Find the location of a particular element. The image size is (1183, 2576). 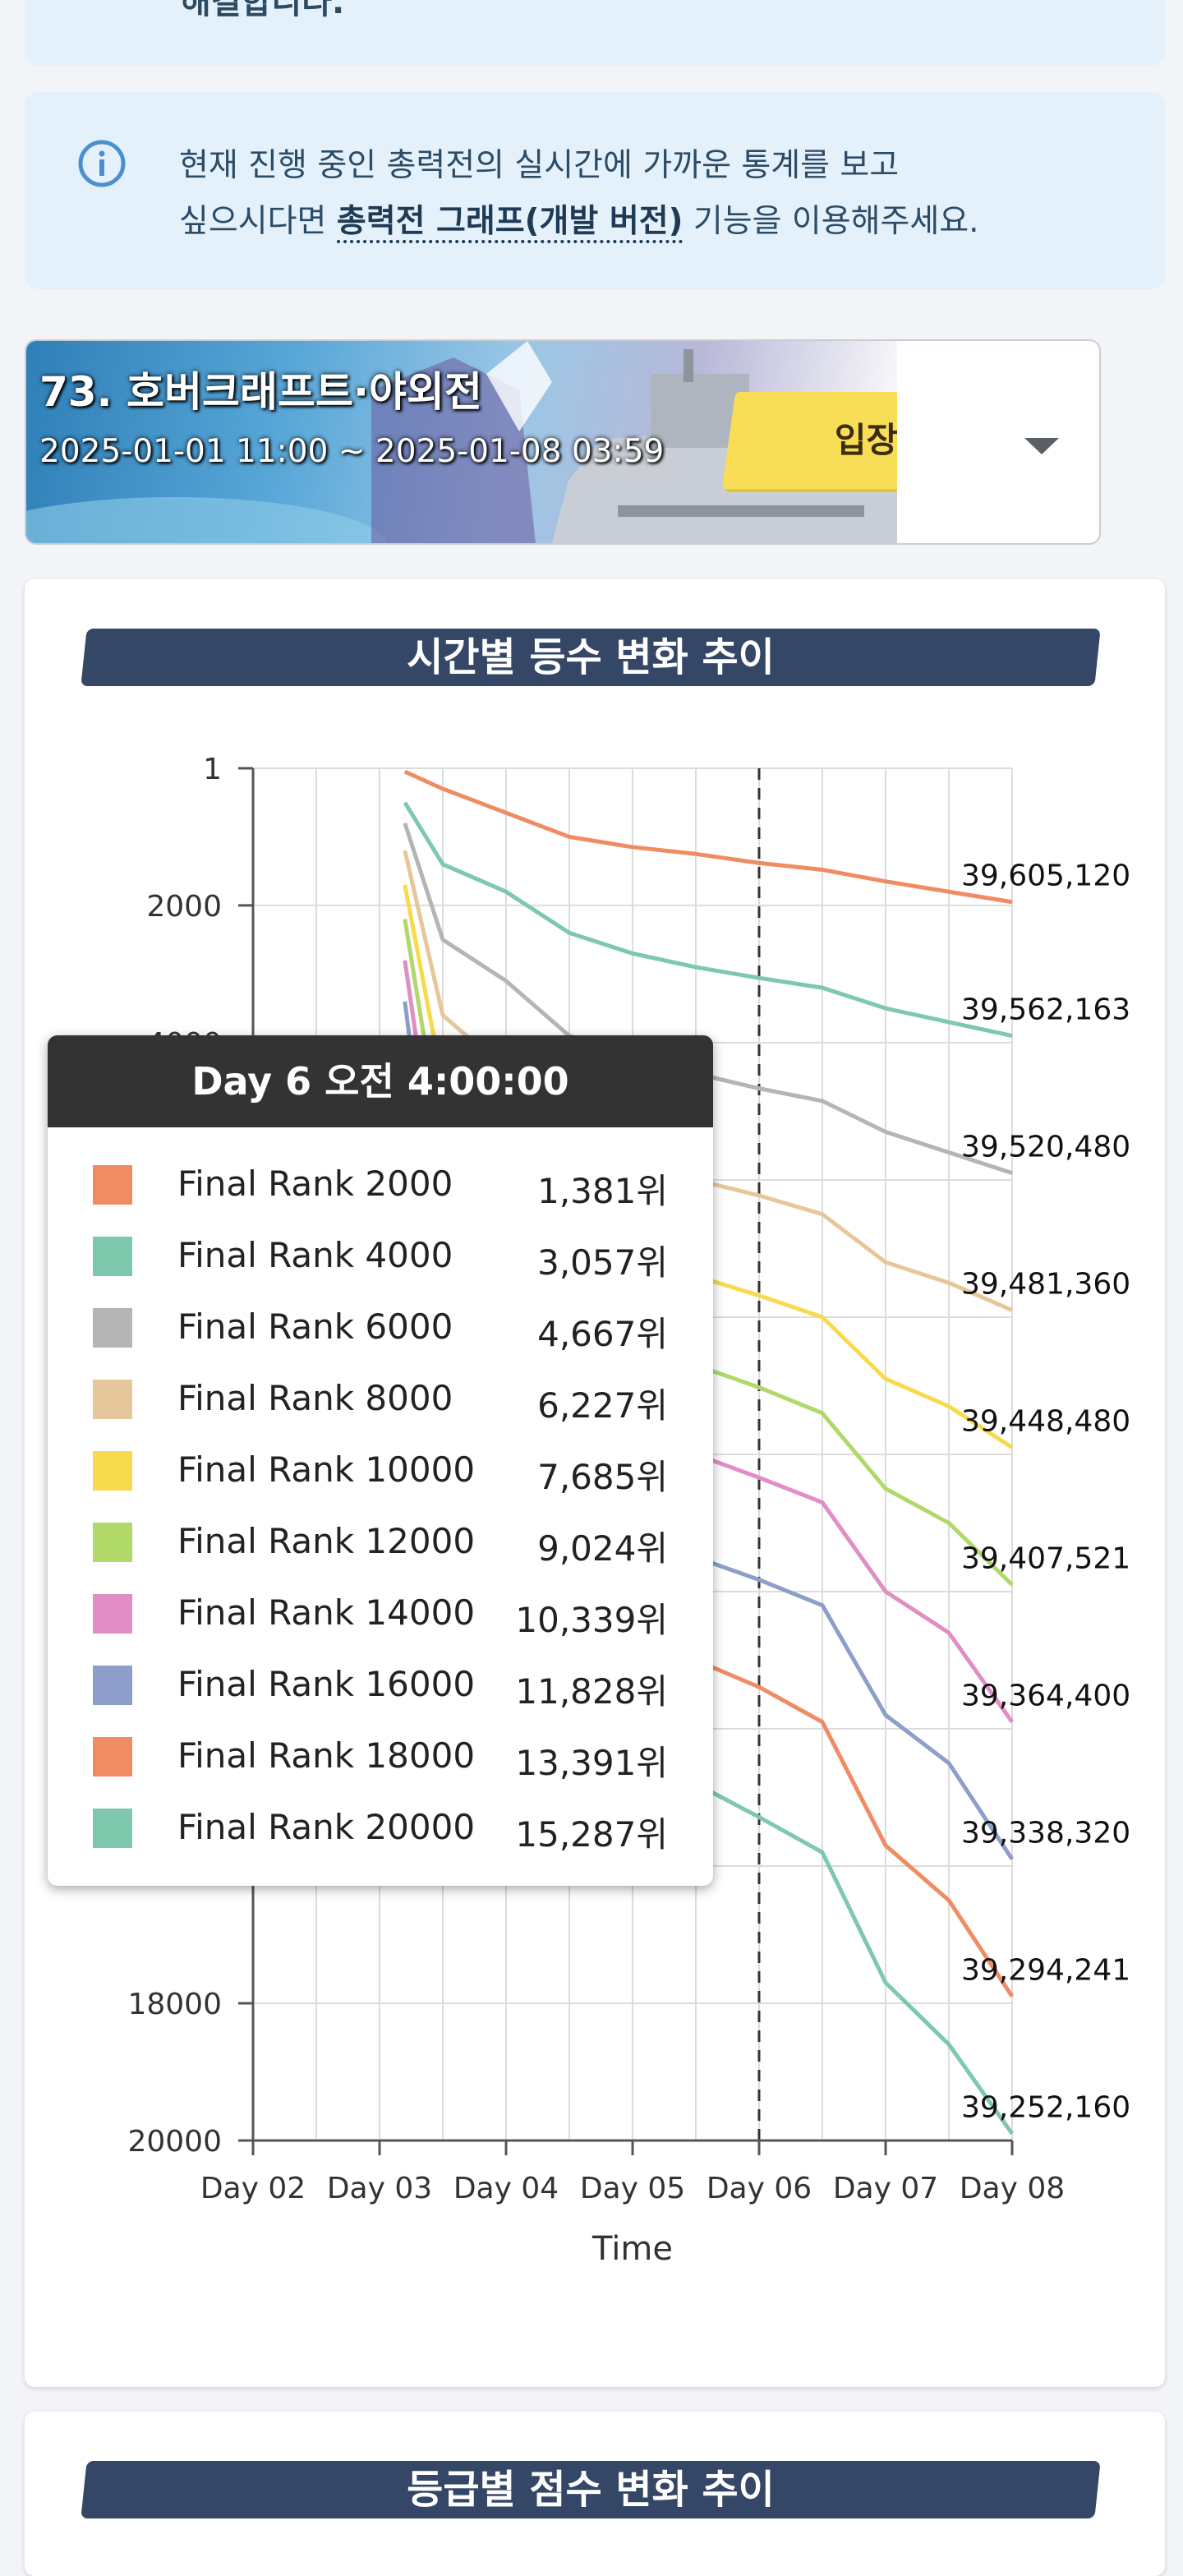

x-tick-label: Day 02 is located at coordinates (253, 2188).